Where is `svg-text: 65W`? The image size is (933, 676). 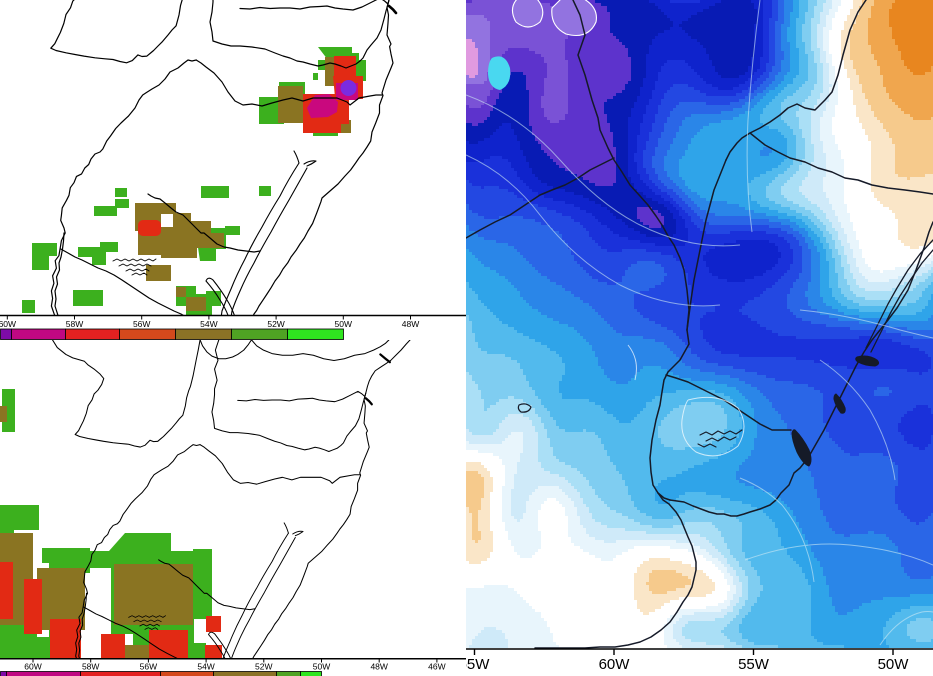 svg-text: 65W is located at coordinates (475, 664).